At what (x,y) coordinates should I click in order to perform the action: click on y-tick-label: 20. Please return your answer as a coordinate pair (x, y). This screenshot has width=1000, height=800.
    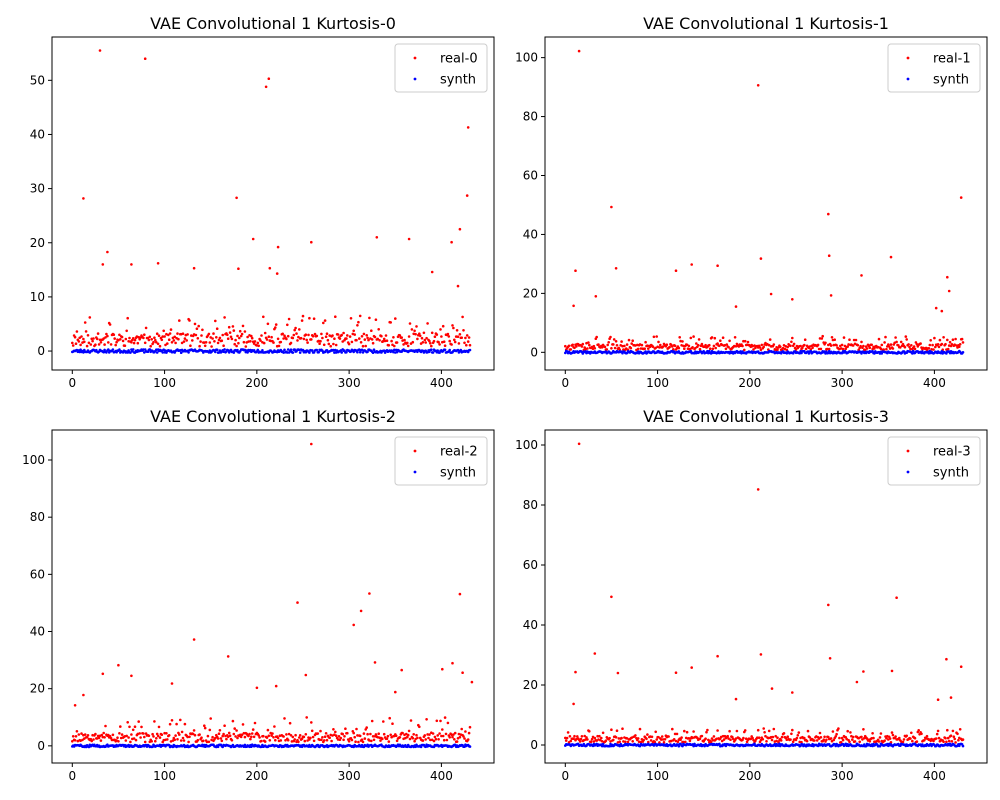
    Looking at the image, I should click on (530, 685).